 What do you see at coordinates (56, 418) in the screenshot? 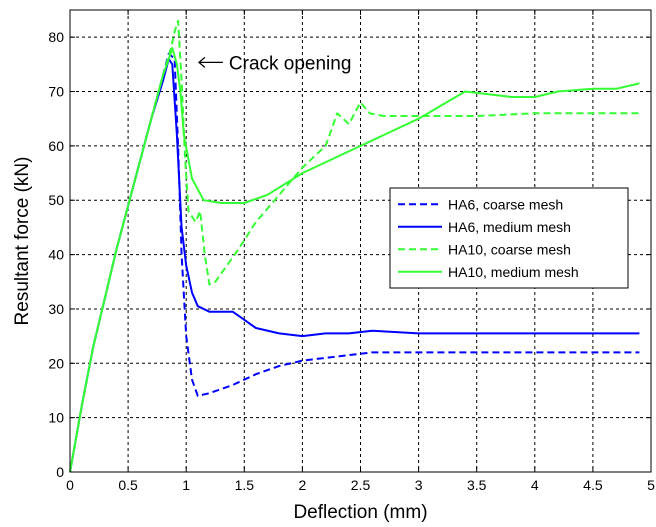
I see `y-tick-label: 10` at bounding box center [56, 418].